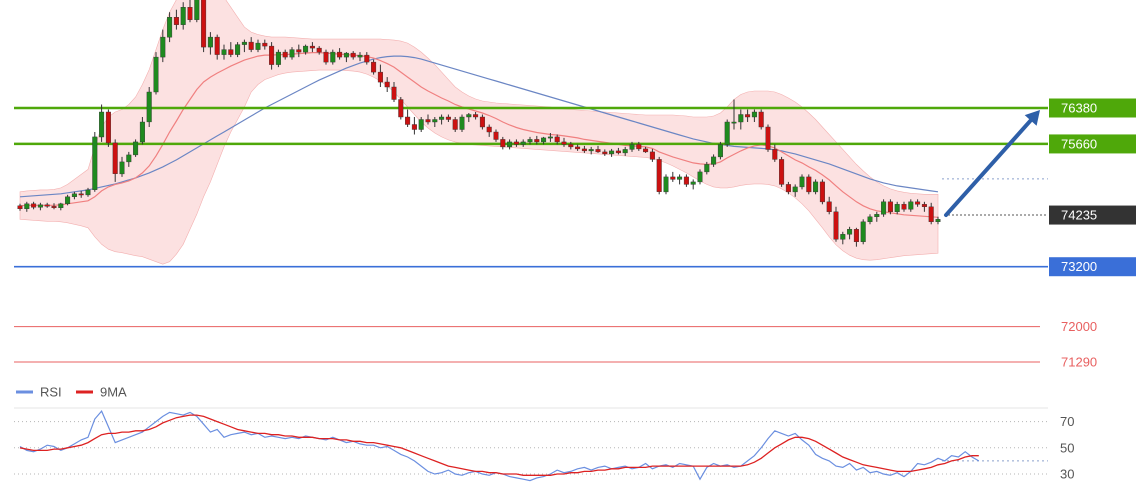 This screenshot has height=500, width=1140. What do you see at coordinates (988, 168) in the screenshot?
I see `forecast-arrow` at bounding box center [988, 168].